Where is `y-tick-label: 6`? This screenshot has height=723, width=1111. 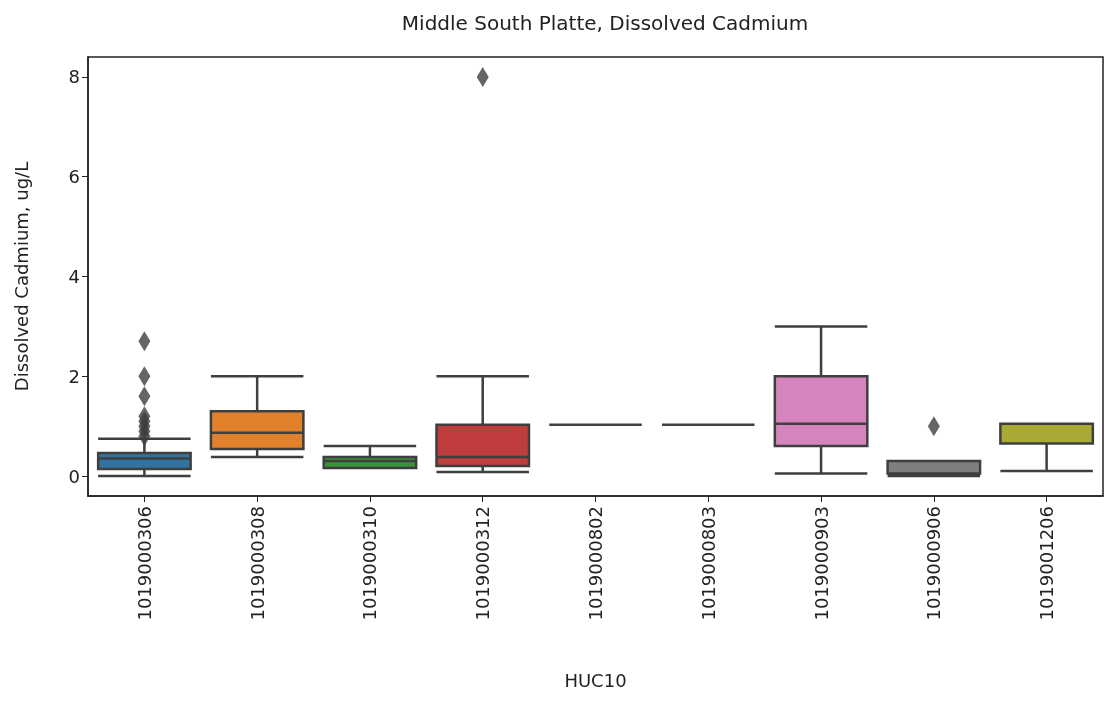 y-tick-label: 6 is located at coordinates (74, 177).